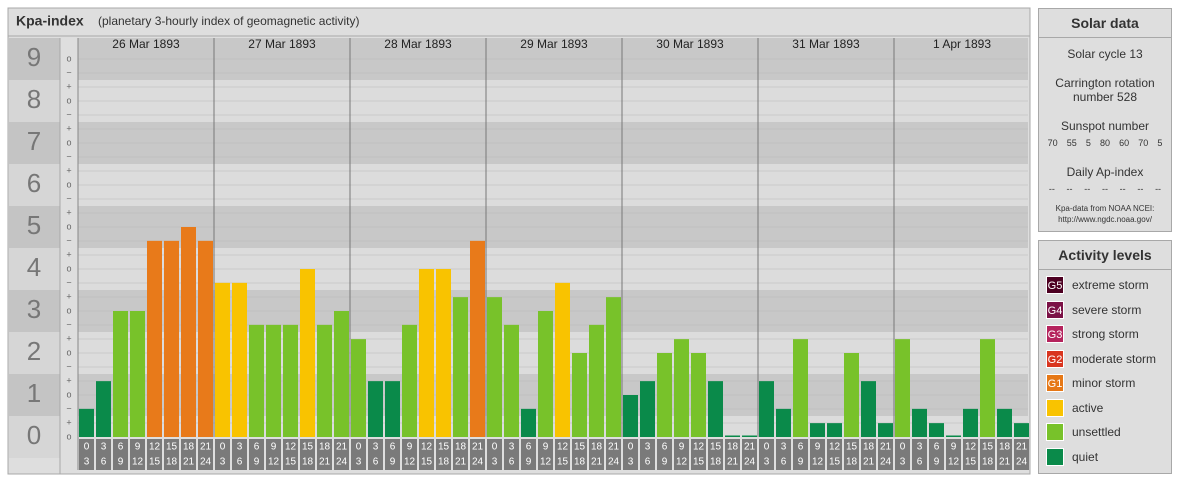  I want to click on y-tick-label: 3, so click(34, 309).